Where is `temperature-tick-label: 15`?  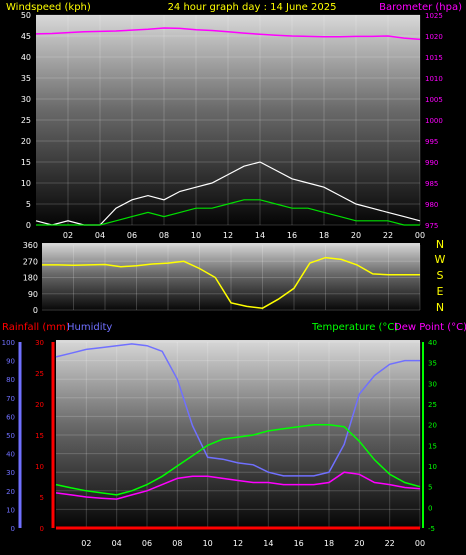 temperature-tick-label: 15 is located at coordinates (432, 446).